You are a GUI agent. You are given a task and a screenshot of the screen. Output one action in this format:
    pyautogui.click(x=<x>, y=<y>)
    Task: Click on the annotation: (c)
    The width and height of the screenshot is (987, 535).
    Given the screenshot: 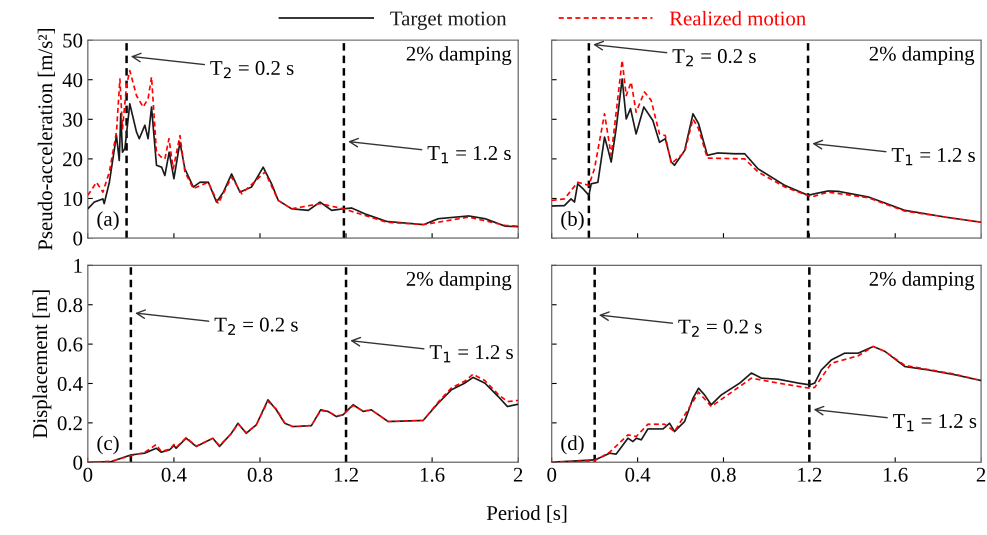 What is the action you would take?
    pyautogui.click(x=108, y=444)
    